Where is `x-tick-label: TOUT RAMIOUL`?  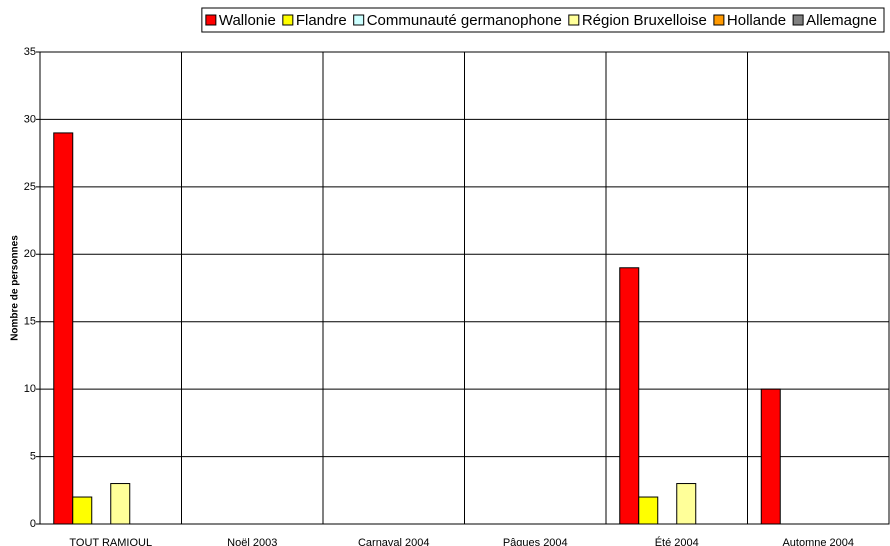
x-tick-label: TOUT RAMIOUL is located at coordinates (110, 541).